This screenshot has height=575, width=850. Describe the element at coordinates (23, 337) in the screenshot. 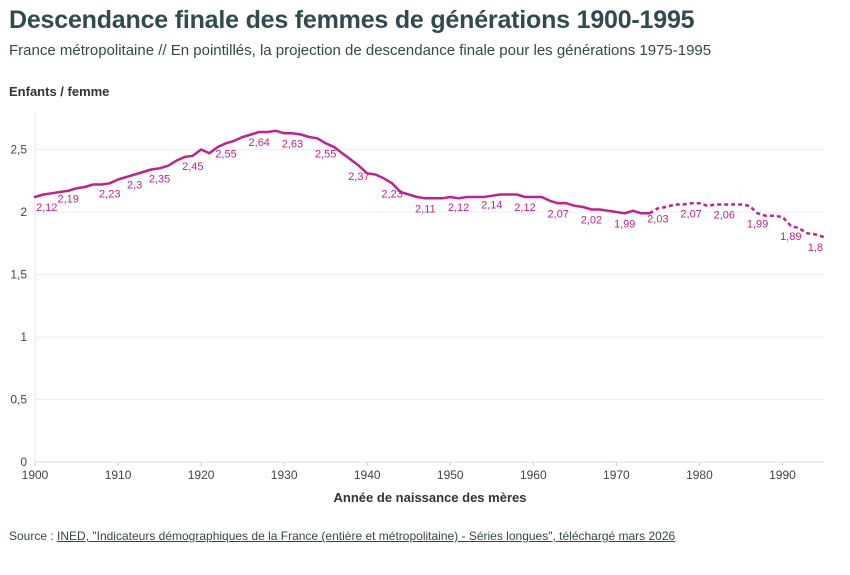

I see `y-tick-label: 1` at that location.